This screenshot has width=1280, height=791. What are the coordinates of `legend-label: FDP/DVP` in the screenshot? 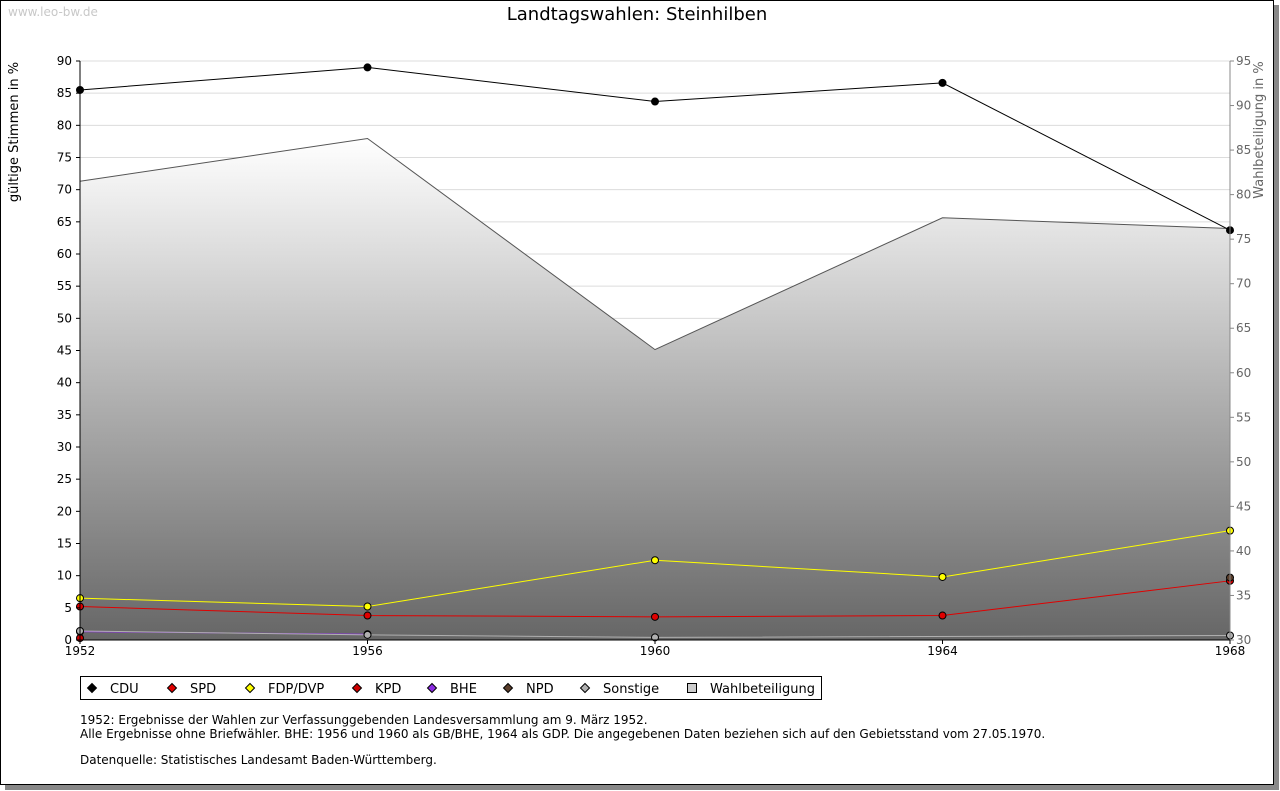 It's located at (296, 689).